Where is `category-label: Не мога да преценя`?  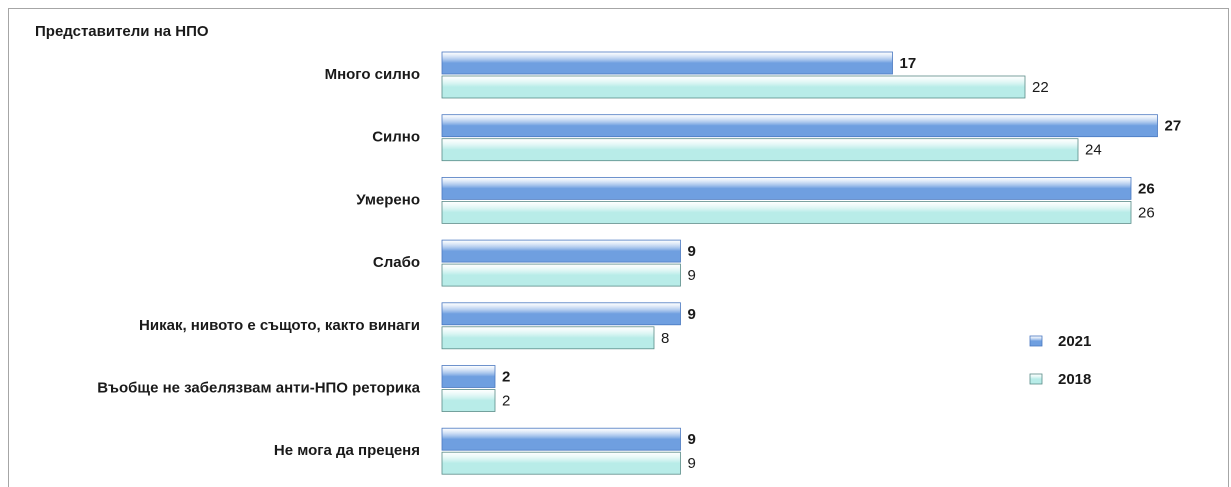 category-label: Не мога да преценя is located at coordinates (347, 450).